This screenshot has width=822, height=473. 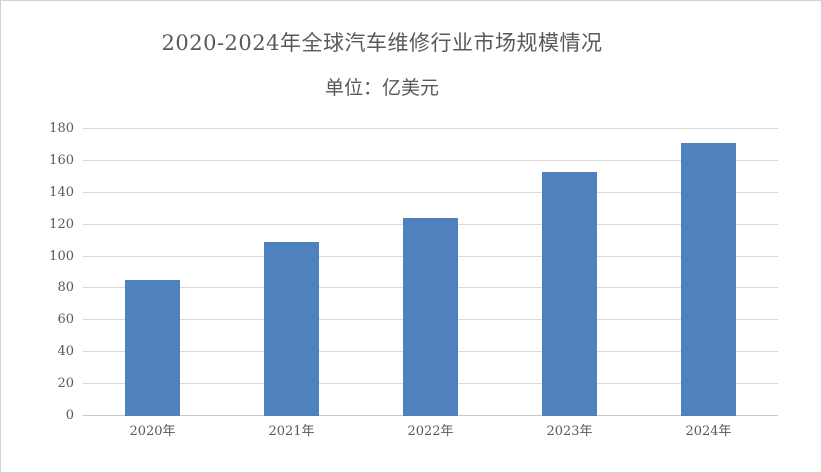 What do you see at coordinates (65, 288) in the screenshot?
I see `y-tick-label: 80` at bounding box center [65, 288].